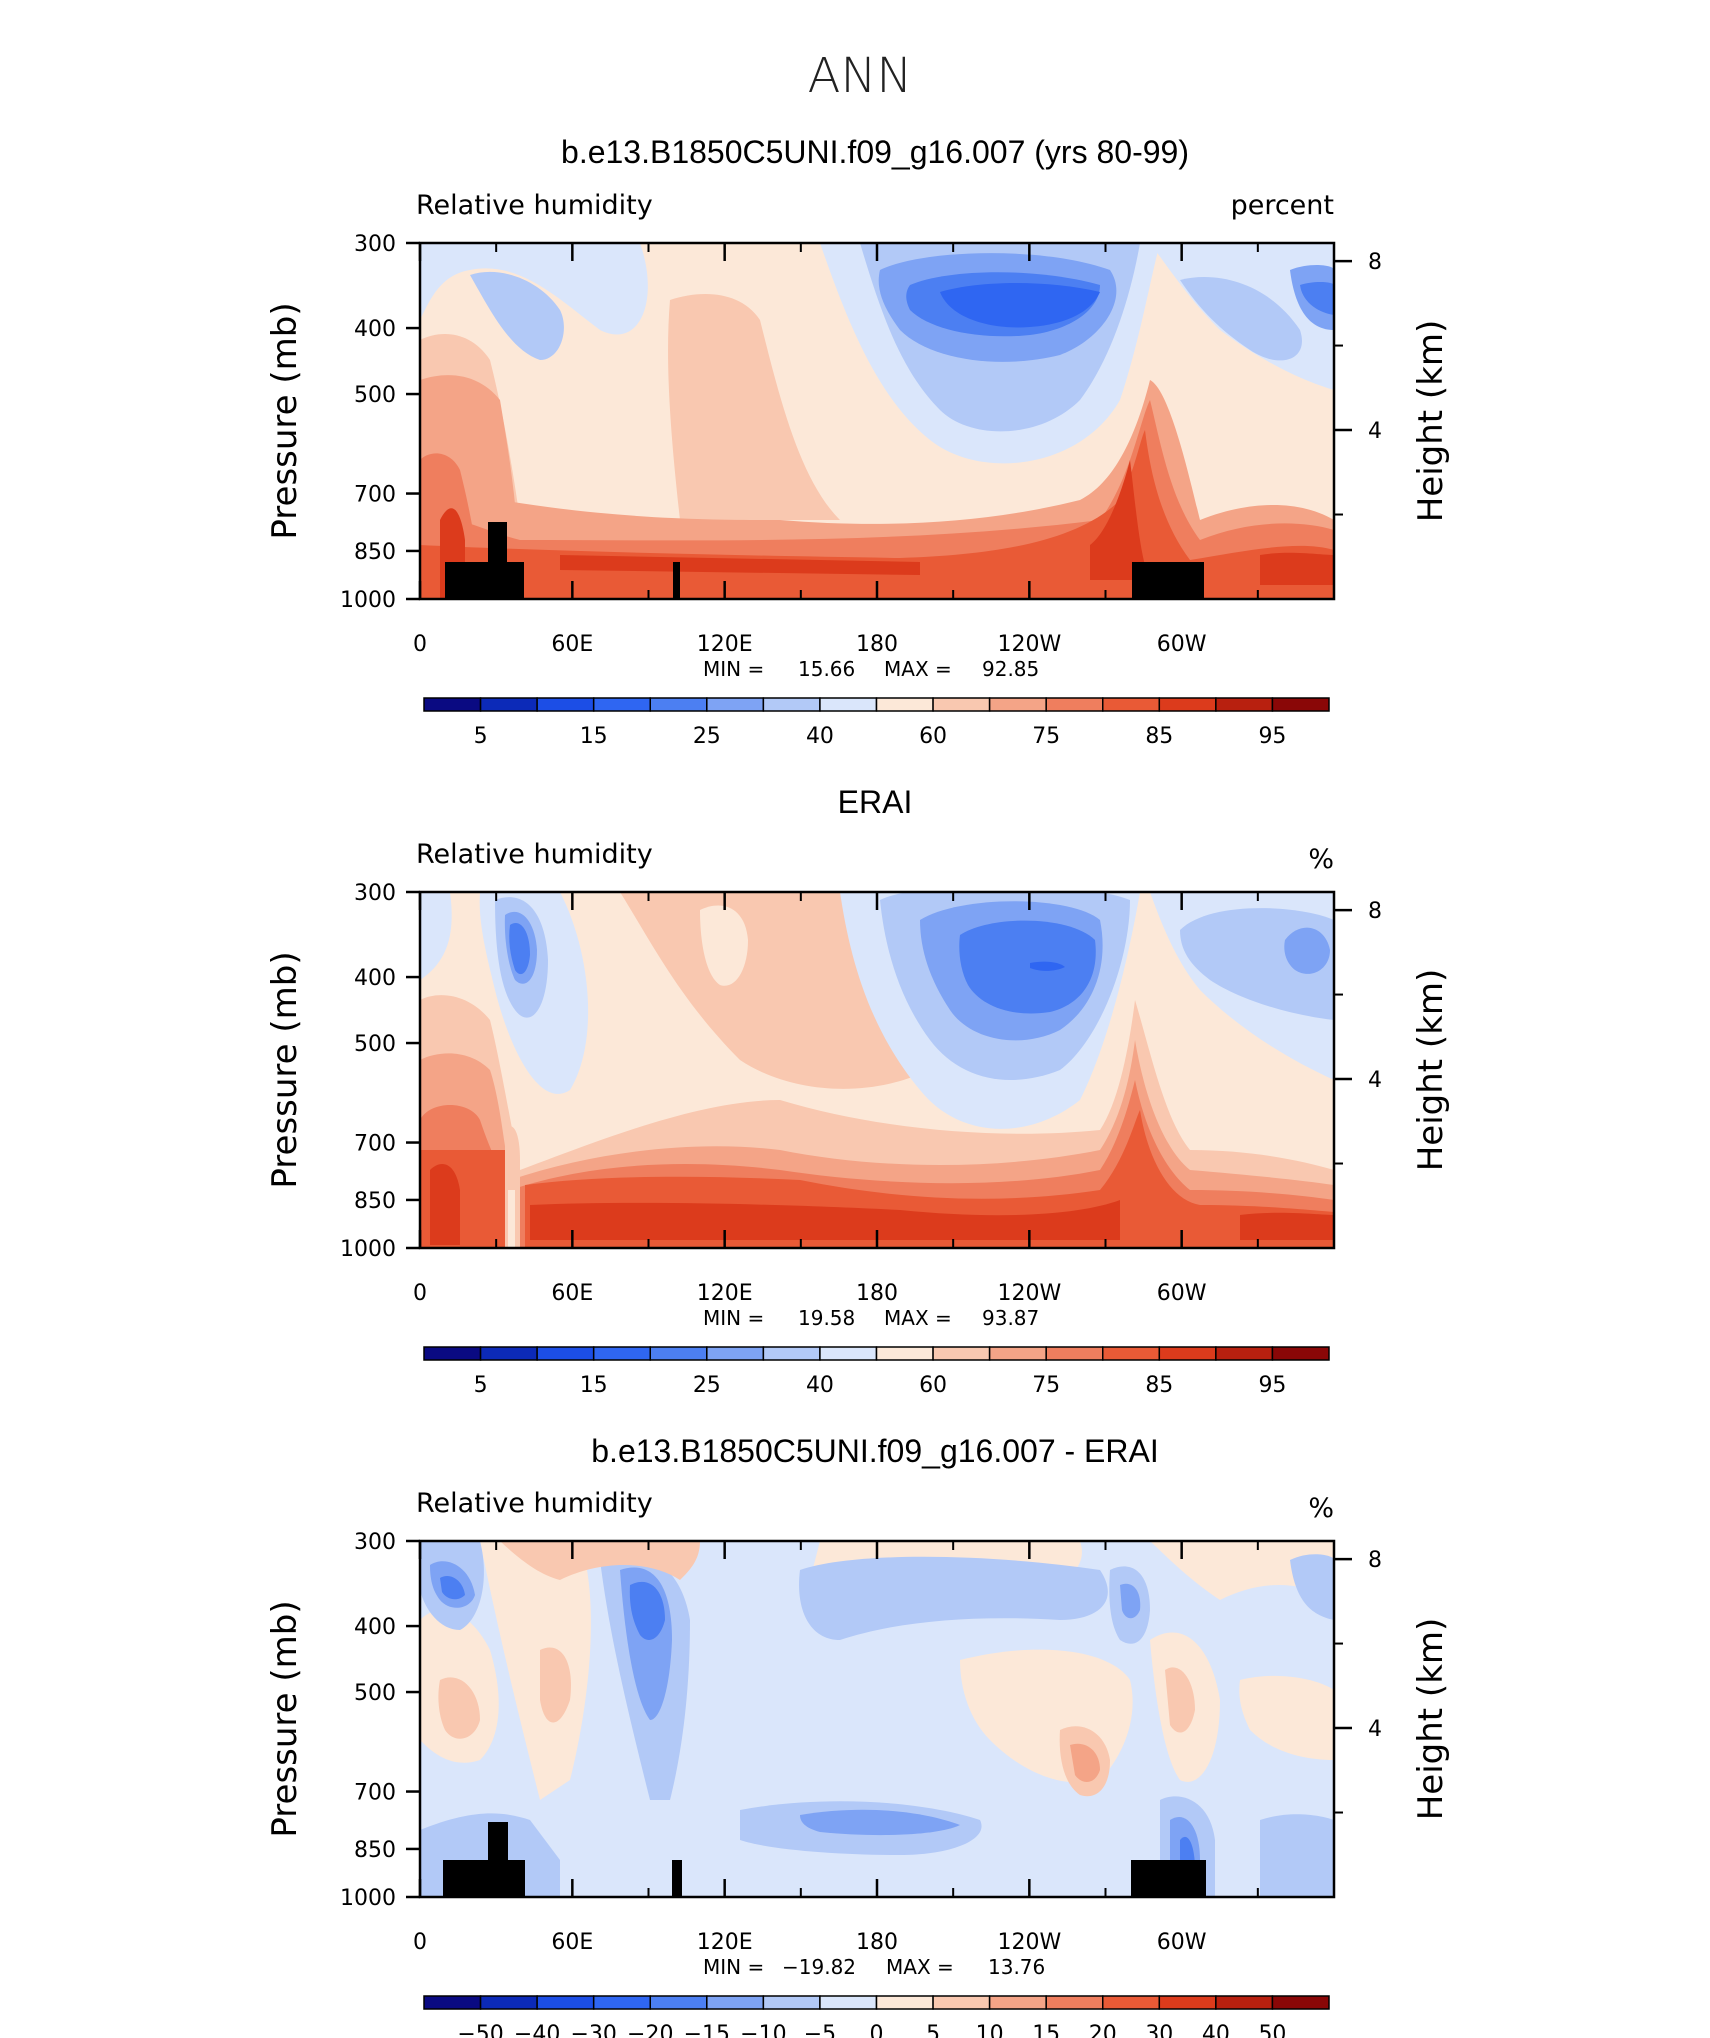 This screenshot has height=2038, width=1710. I want to click on stats-max: 13.76, so click(1016, 1967).